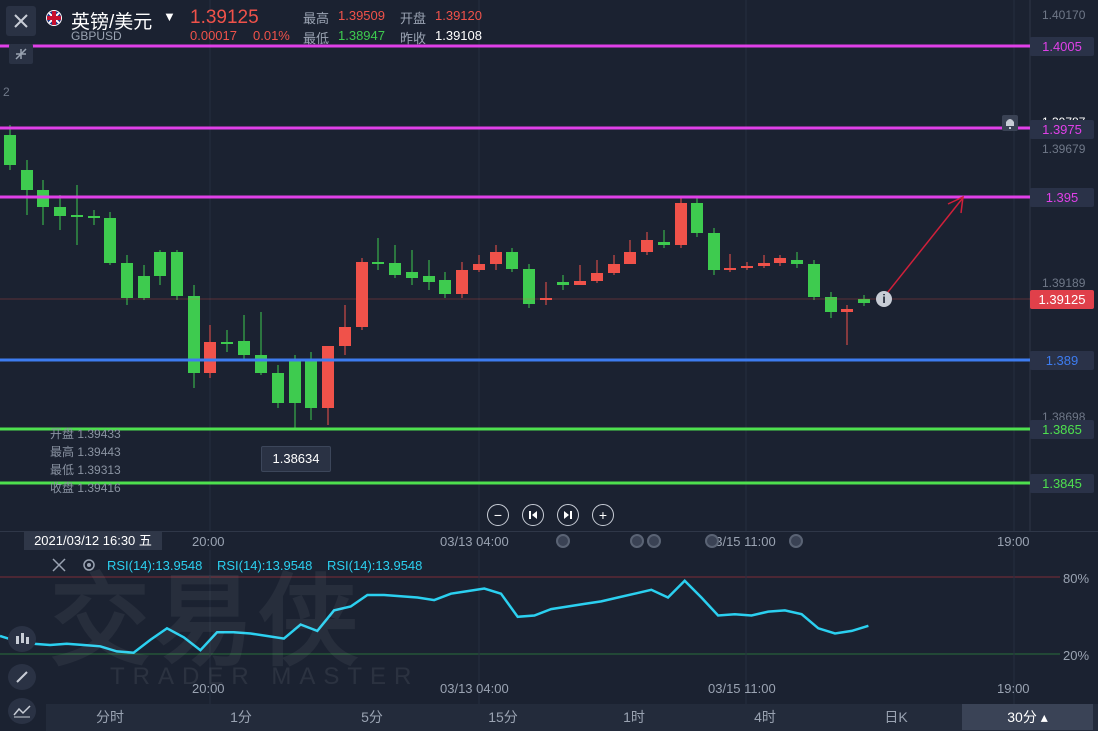  I want to click on rsi-20-label: 20%, so click(1076, 655).